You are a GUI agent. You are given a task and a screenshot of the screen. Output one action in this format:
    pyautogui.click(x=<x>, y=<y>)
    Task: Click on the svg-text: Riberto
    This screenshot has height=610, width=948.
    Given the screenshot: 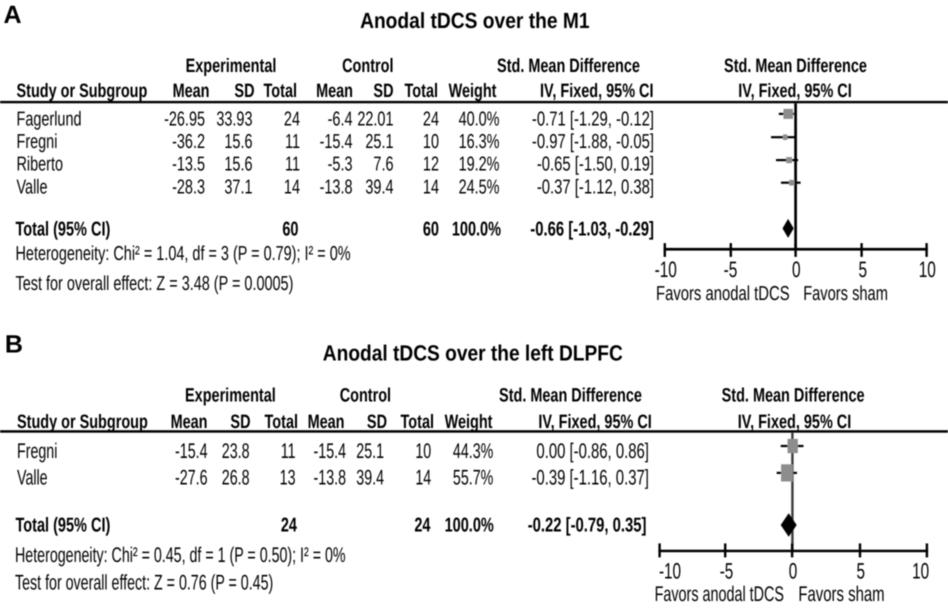 What is the action you would take?
    pyautogui.click(x=40, y=165)
    